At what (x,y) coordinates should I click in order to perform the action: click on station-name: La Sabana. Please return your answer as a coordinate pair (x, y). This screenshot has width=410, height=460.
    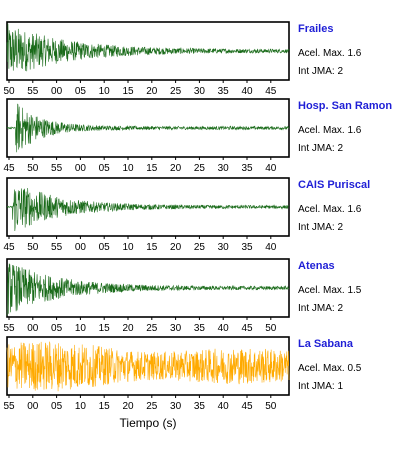
    Looking at the image, I should click on (326, 344).